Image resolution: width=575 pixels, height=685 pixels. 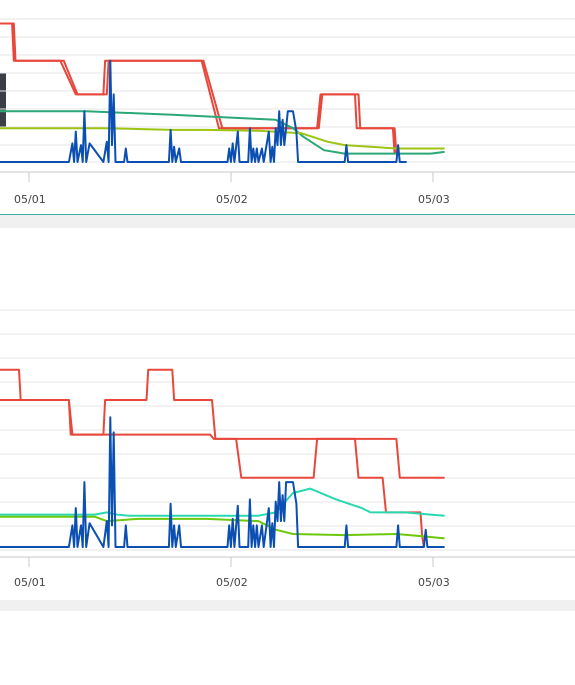 What do you see at coordinates (287, 605) in the screenshot?
I see `panel-separator-bottom` at bounding box center [287, 605].